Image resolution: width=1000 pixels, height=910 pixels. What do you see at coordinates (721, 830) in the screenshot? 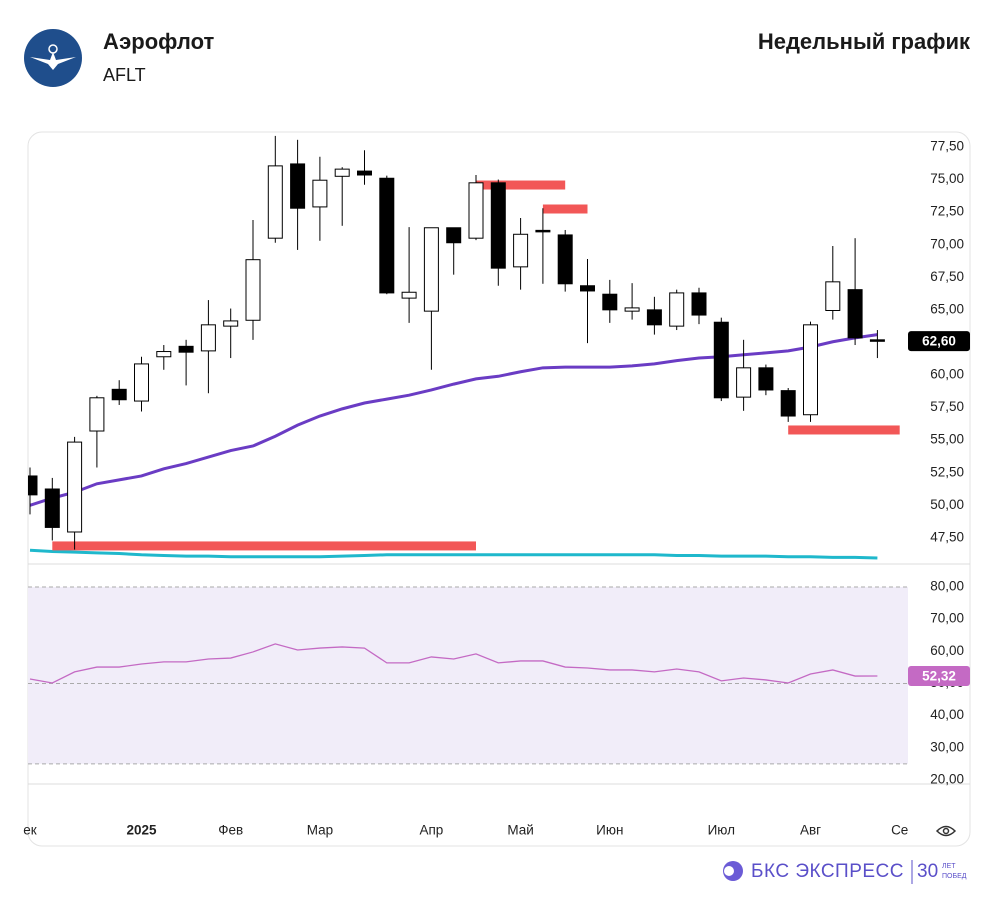
I see `x-tick-label: Июл` at bounding box center [721, 830].